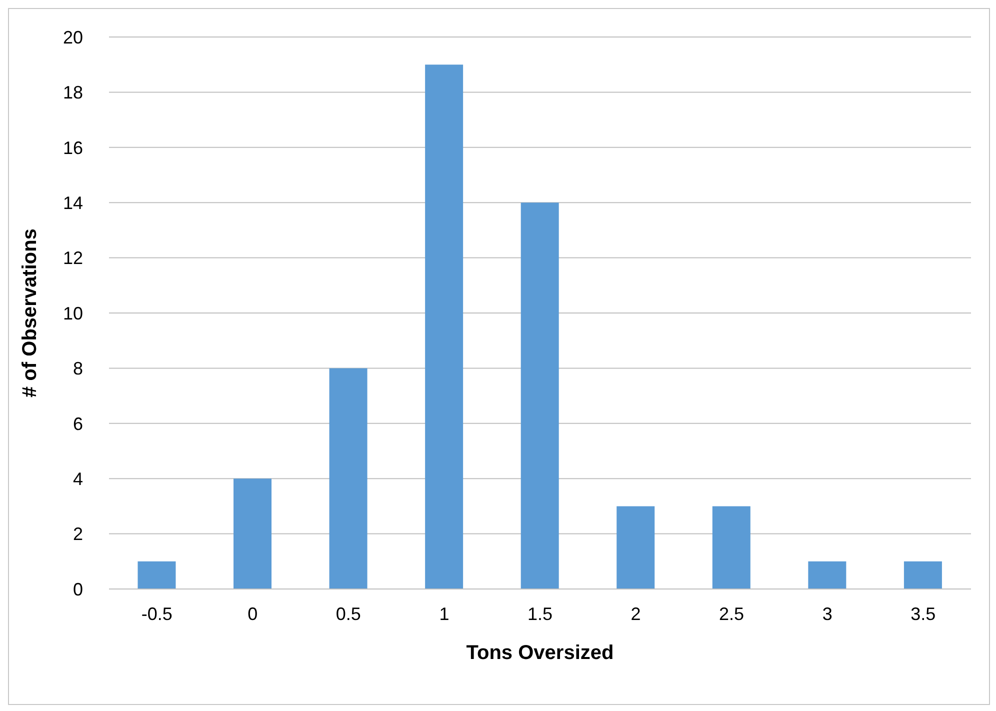 The width and height of the screenshot is (996, 711). What do you see at coordinates (77, 368) in the screenshot?
I see `y-tick-label: 8` at bounding box center [77, 368].